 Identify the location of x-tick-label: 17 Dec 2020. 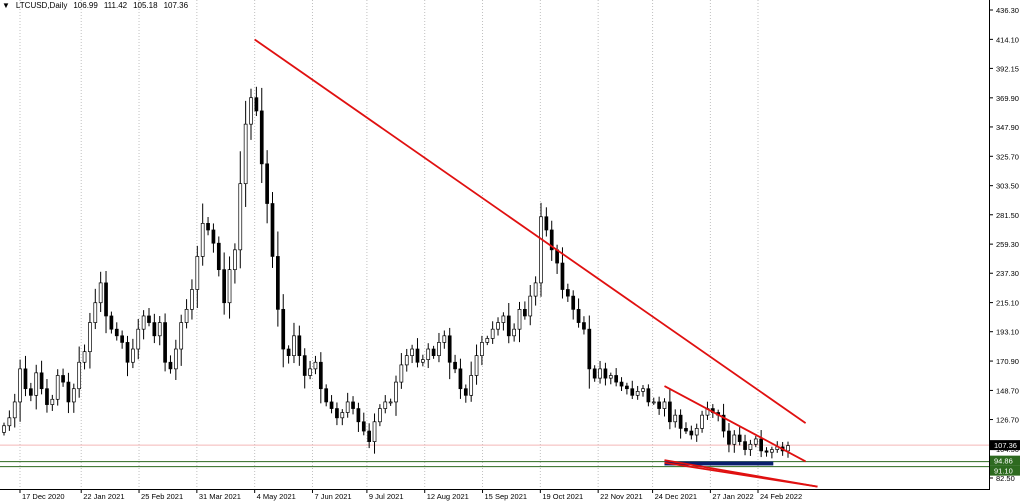
(43, 496).